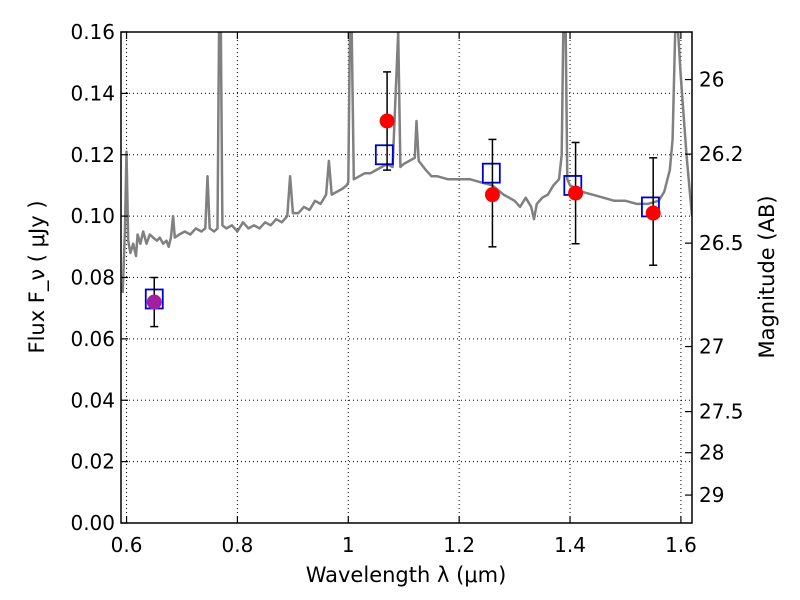  Describe the element at coordinates (238, 545) in the screenshot. I see `x-tick-label: 0.8` at that location.